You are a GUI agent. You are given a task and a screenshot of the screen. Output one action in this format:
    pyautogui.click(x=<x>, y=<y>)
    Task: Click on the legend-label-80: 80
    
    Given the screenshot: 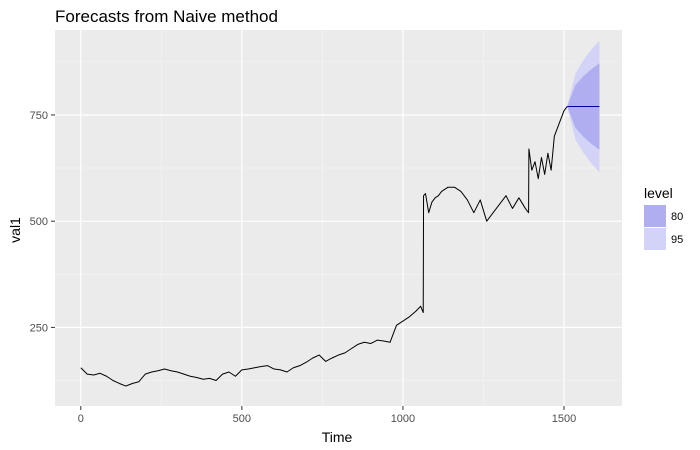 What is the action you would take?
    pyautogui.click(x=677, y=217)
    